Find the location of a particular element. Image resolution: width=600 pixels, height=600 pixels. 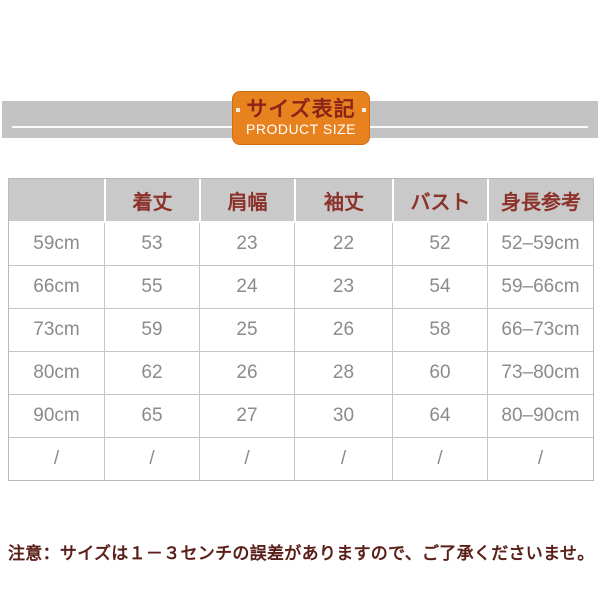

value-cell: 28 is located at coordinates (343, 373).